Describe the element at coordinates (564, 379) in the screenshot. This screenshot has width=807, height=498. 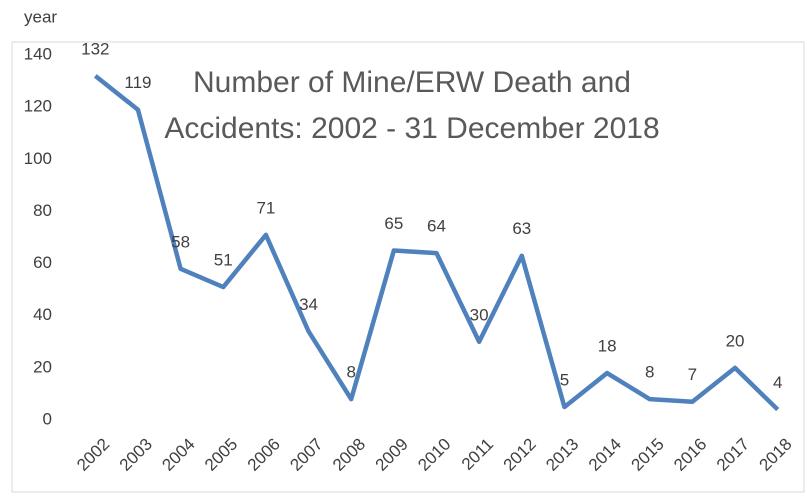
I see `data-label: 5` at that location.